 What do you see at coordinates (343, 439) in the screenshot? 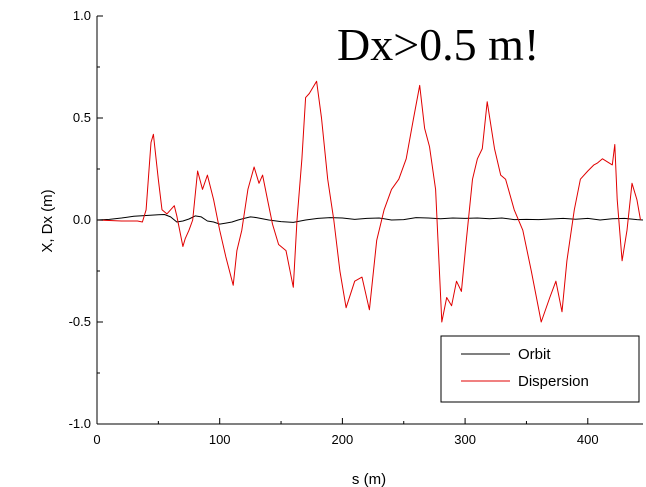
I see `x-tick-label: 200` at bounding box center [343, 439].